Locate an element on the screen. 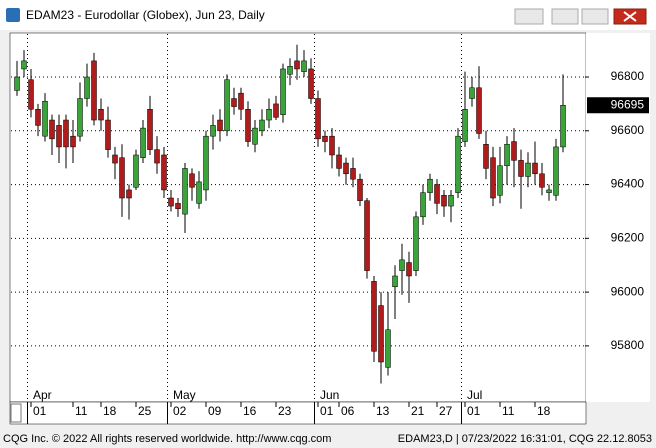 The width and height of the screenshot is (656, 448). app-icon is located at coordinates (13, 15).